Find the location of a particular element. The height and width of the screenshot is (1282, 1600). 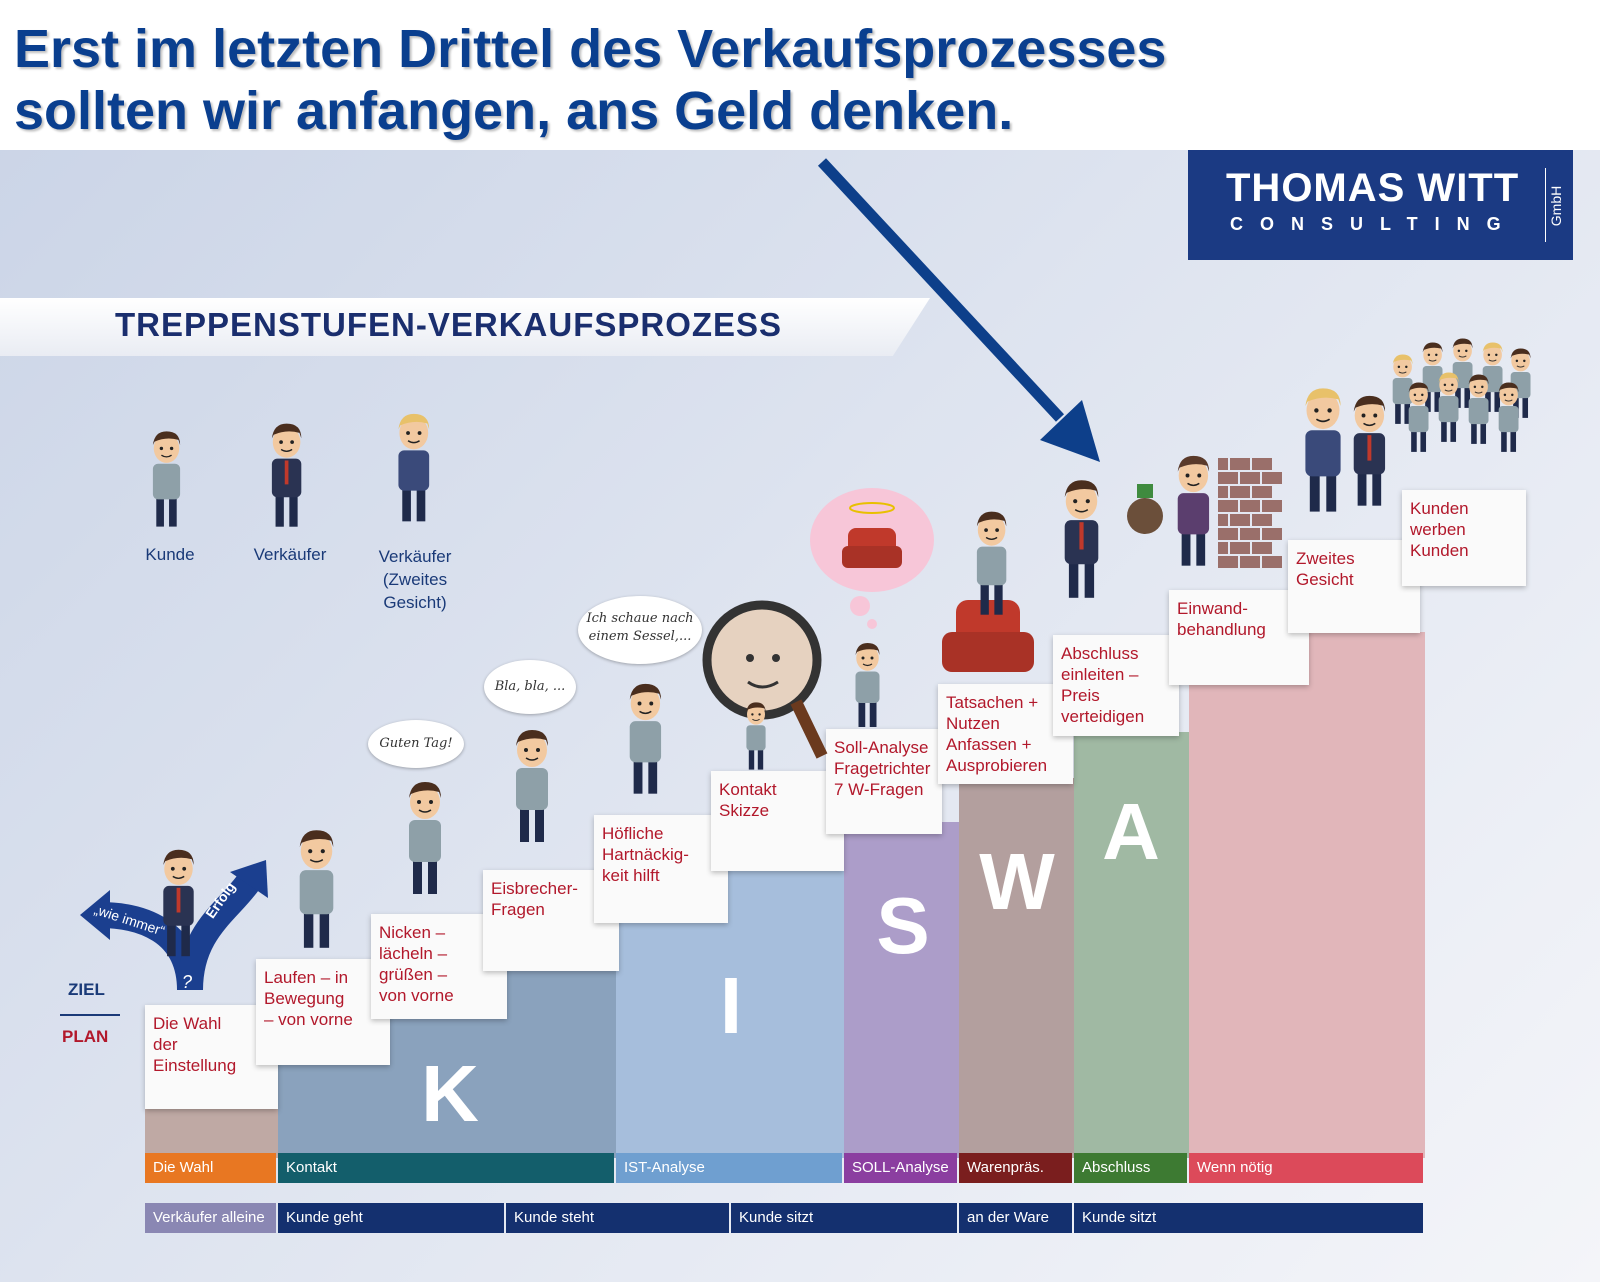

legend-verkaeufer2-label: Verkäufer (Zweites Gesicht) is located at coordinates (415, 579).